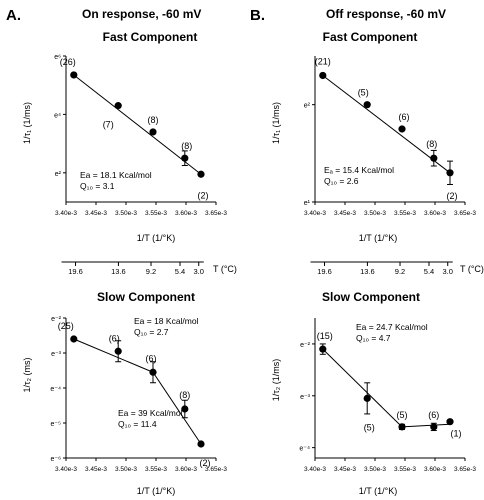 This screenshot has height=500, width=484. Describe the element at coordinates (166, 321) in the screenshot. I see `annotation-text: Ea = 18 Kcal/mol` at that location.